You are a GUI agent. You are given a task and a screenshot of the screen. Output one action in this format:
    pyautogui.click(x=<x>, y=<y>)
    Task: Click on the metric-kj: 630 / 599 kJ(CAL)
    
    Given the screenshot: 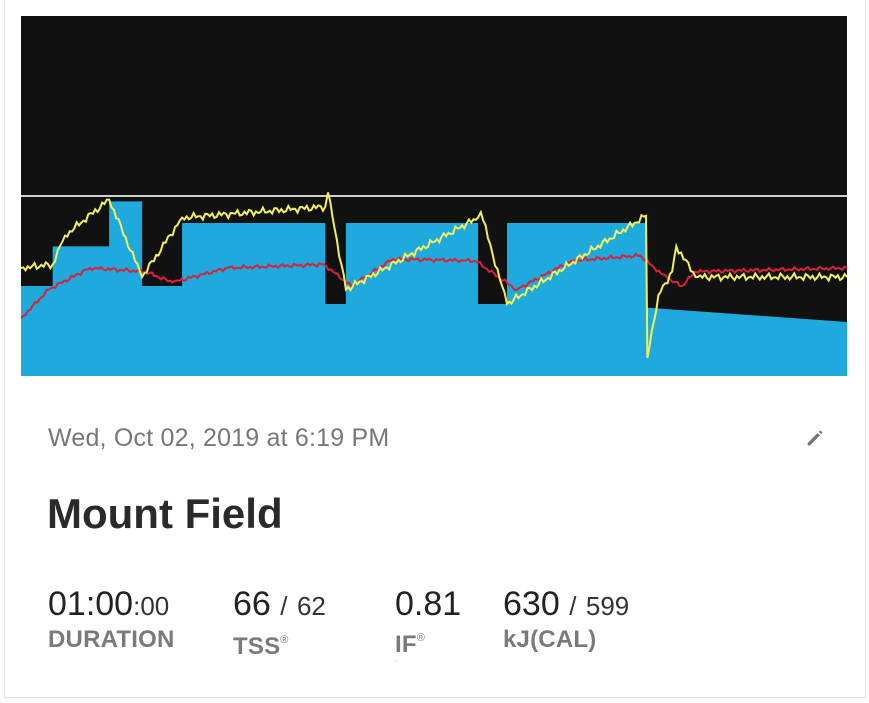 What is the action you would take?
    pyautogui.click(x=566, y=619)
    